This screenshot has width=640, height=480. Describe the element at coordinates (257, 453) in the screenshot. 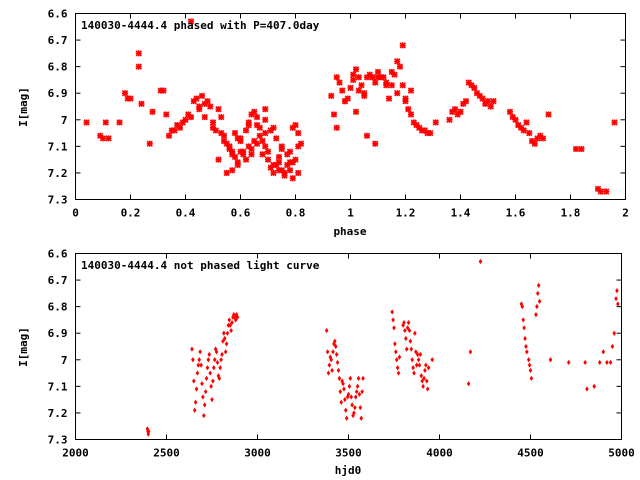

I see `x-tick-label: 3000` at that location.